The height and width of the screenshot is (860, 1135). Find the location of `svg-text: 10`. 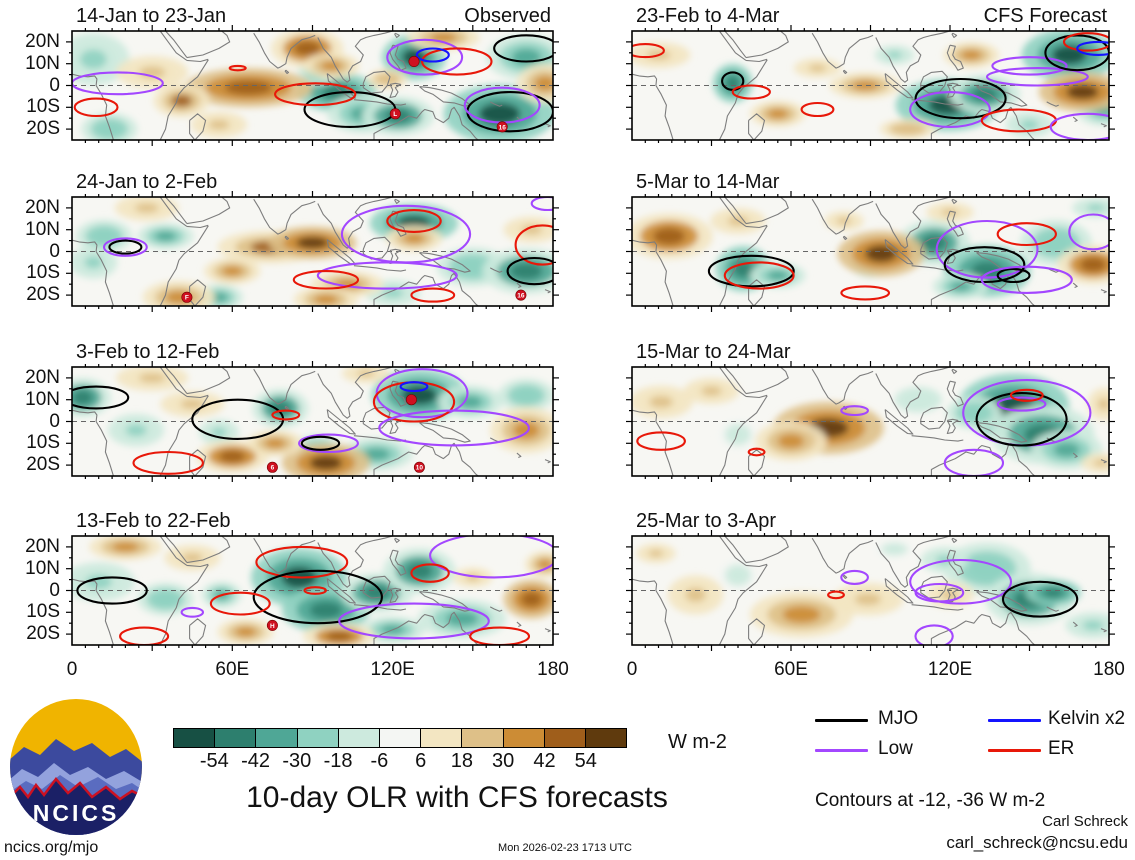

svg-text: 10 is located at coordinates (420, 468).